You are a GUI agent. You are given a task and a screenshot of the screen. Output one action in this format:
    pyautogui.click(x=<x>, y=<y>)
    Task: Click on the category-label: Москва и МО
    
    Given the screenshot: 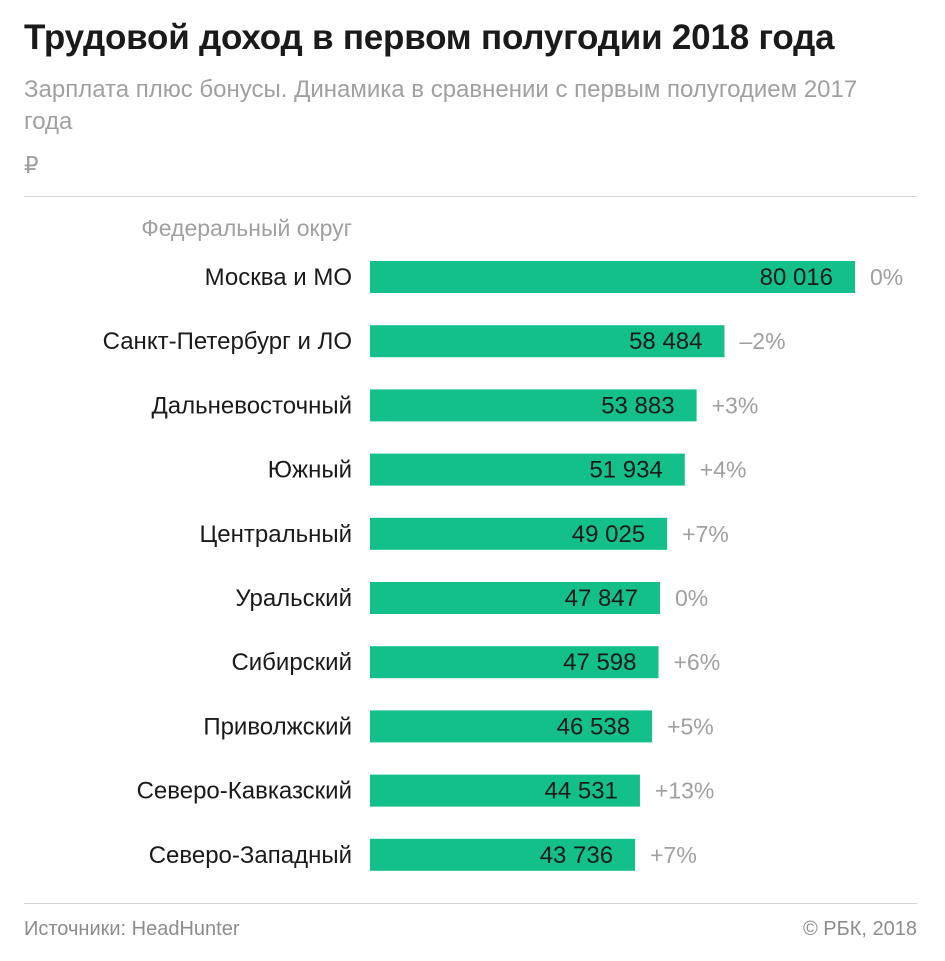 What is the action you would take?
    pyautogui.click(x=278, y=277)
    